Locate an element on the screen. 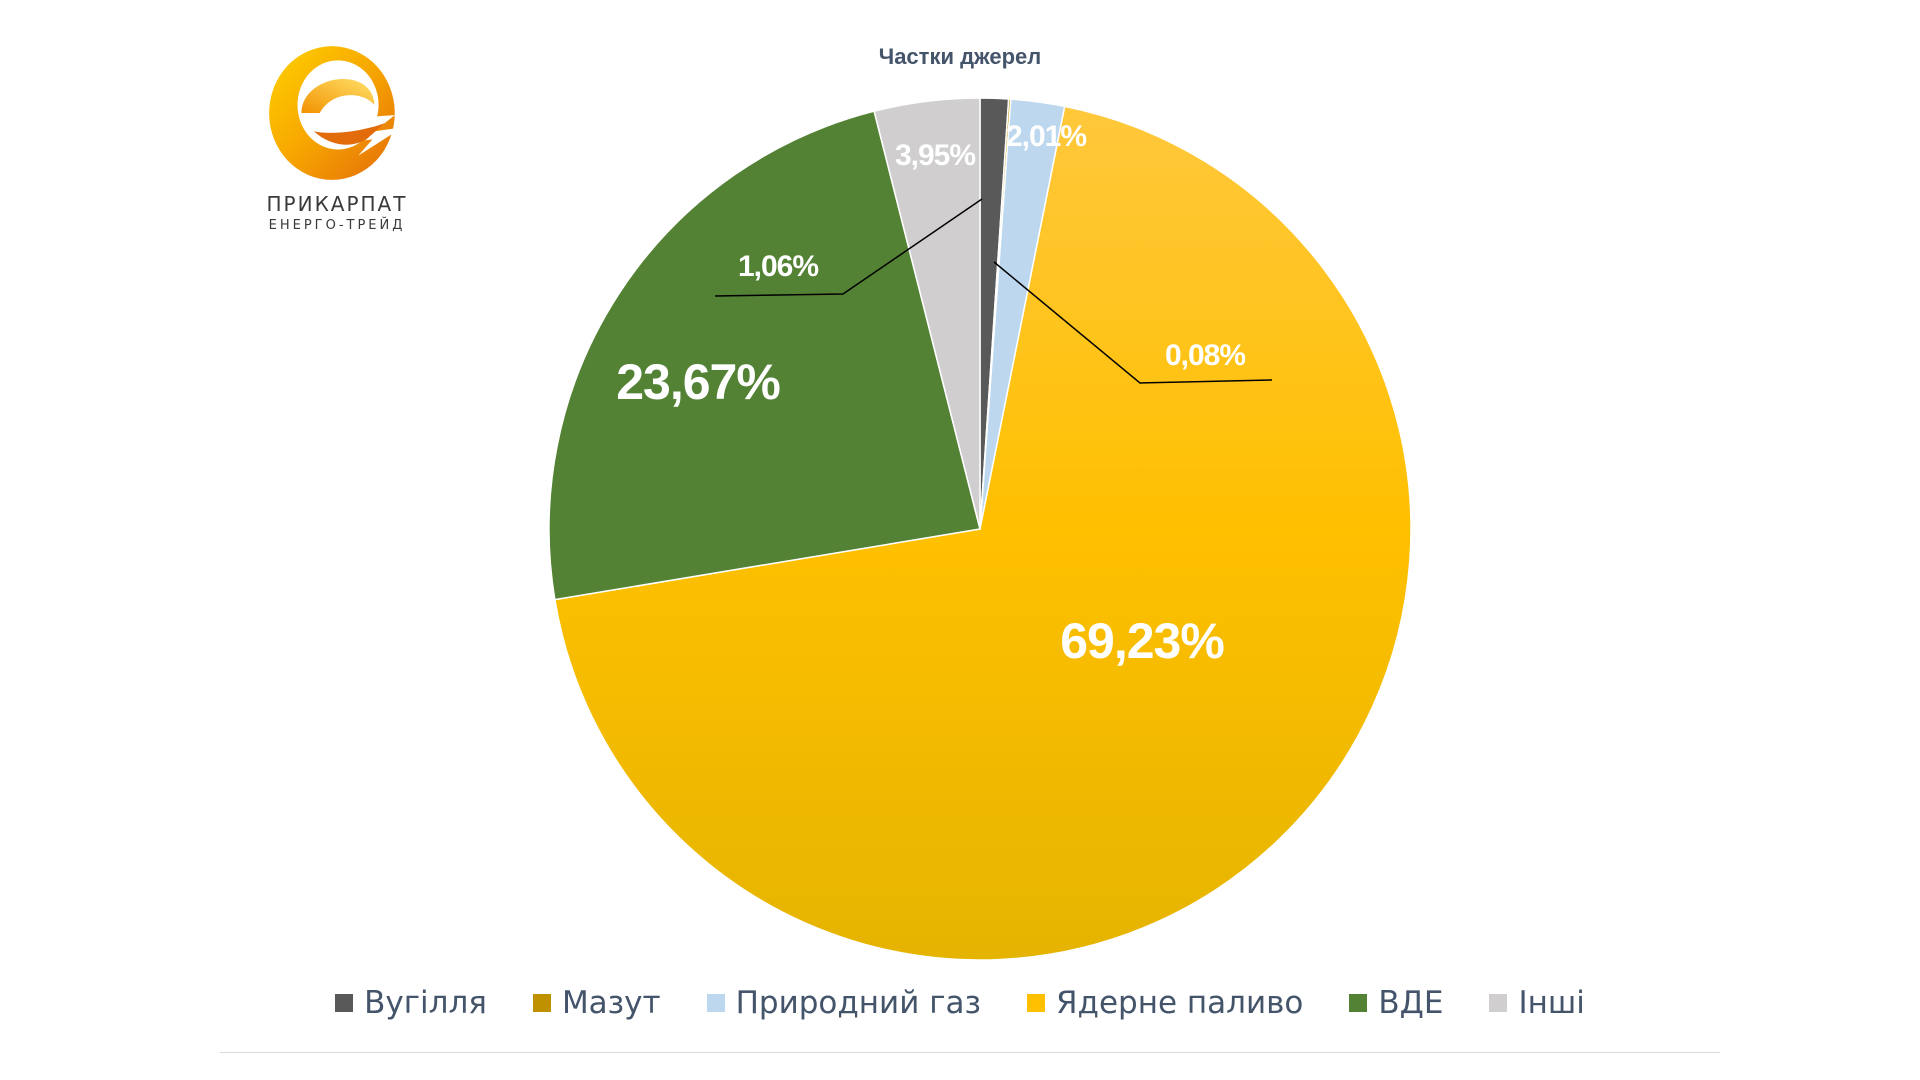 Image resolution: width=1920 pixels, height=1080 pixels. data-label-0: 1,06% is located at coordinates (778, 266).